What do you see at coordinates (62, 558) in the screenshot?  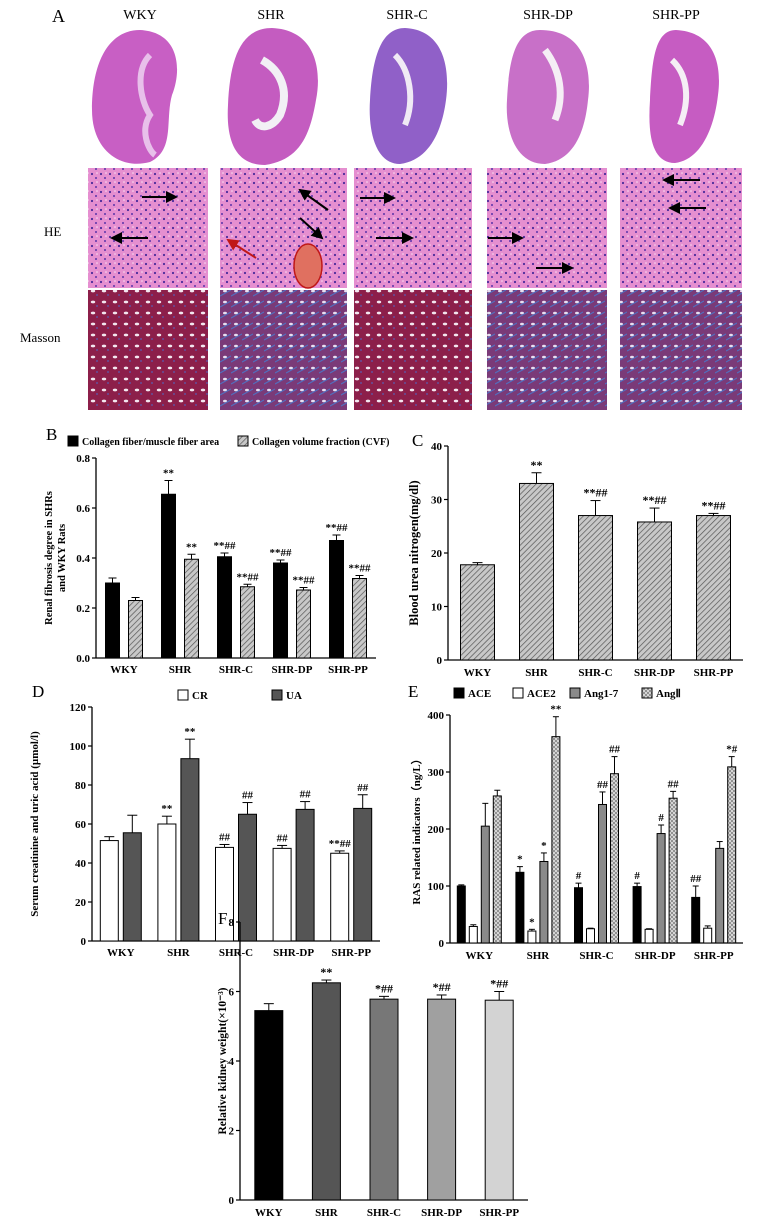 I see `y-axis-label: and WKY Rats` at bounding box center [62, 558].